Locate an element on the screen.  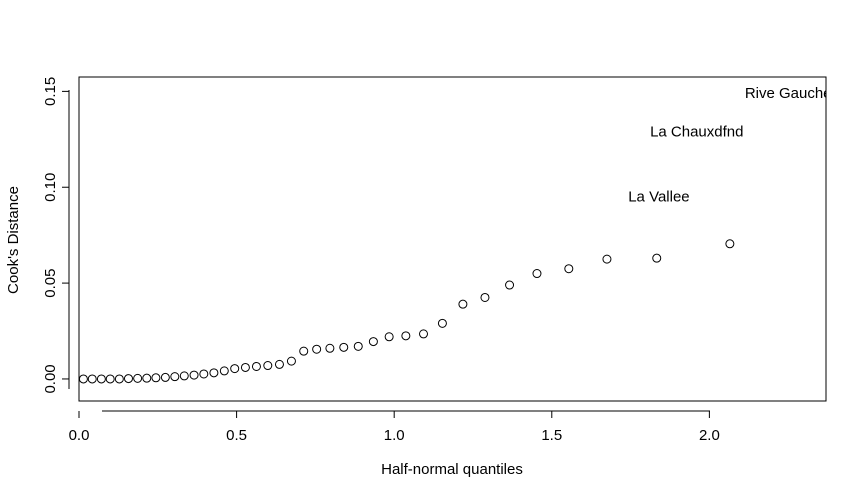
point-labels: La Vallee La Chauxdfnd Rive Gauche is located at coordinates (730, 145).